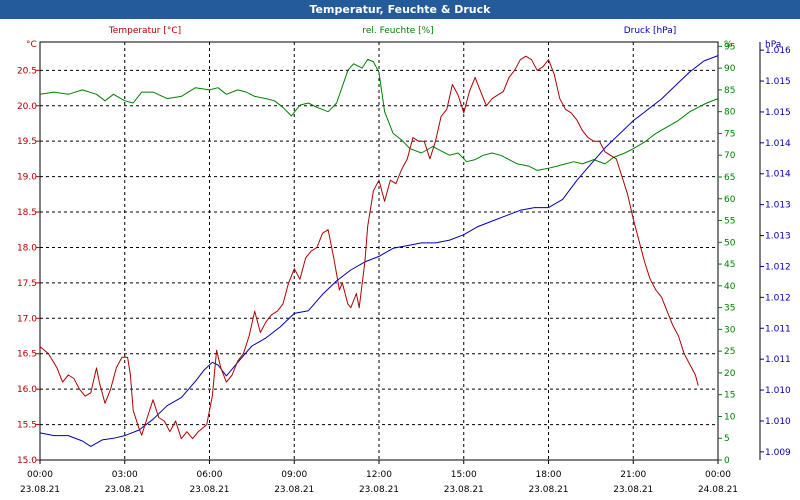 The image size is (800, 500). What do you see at coordinates (778, 51) in the screenshot?
I see `pressure-tick-label: 1.016` at bounding box center [778, 51].